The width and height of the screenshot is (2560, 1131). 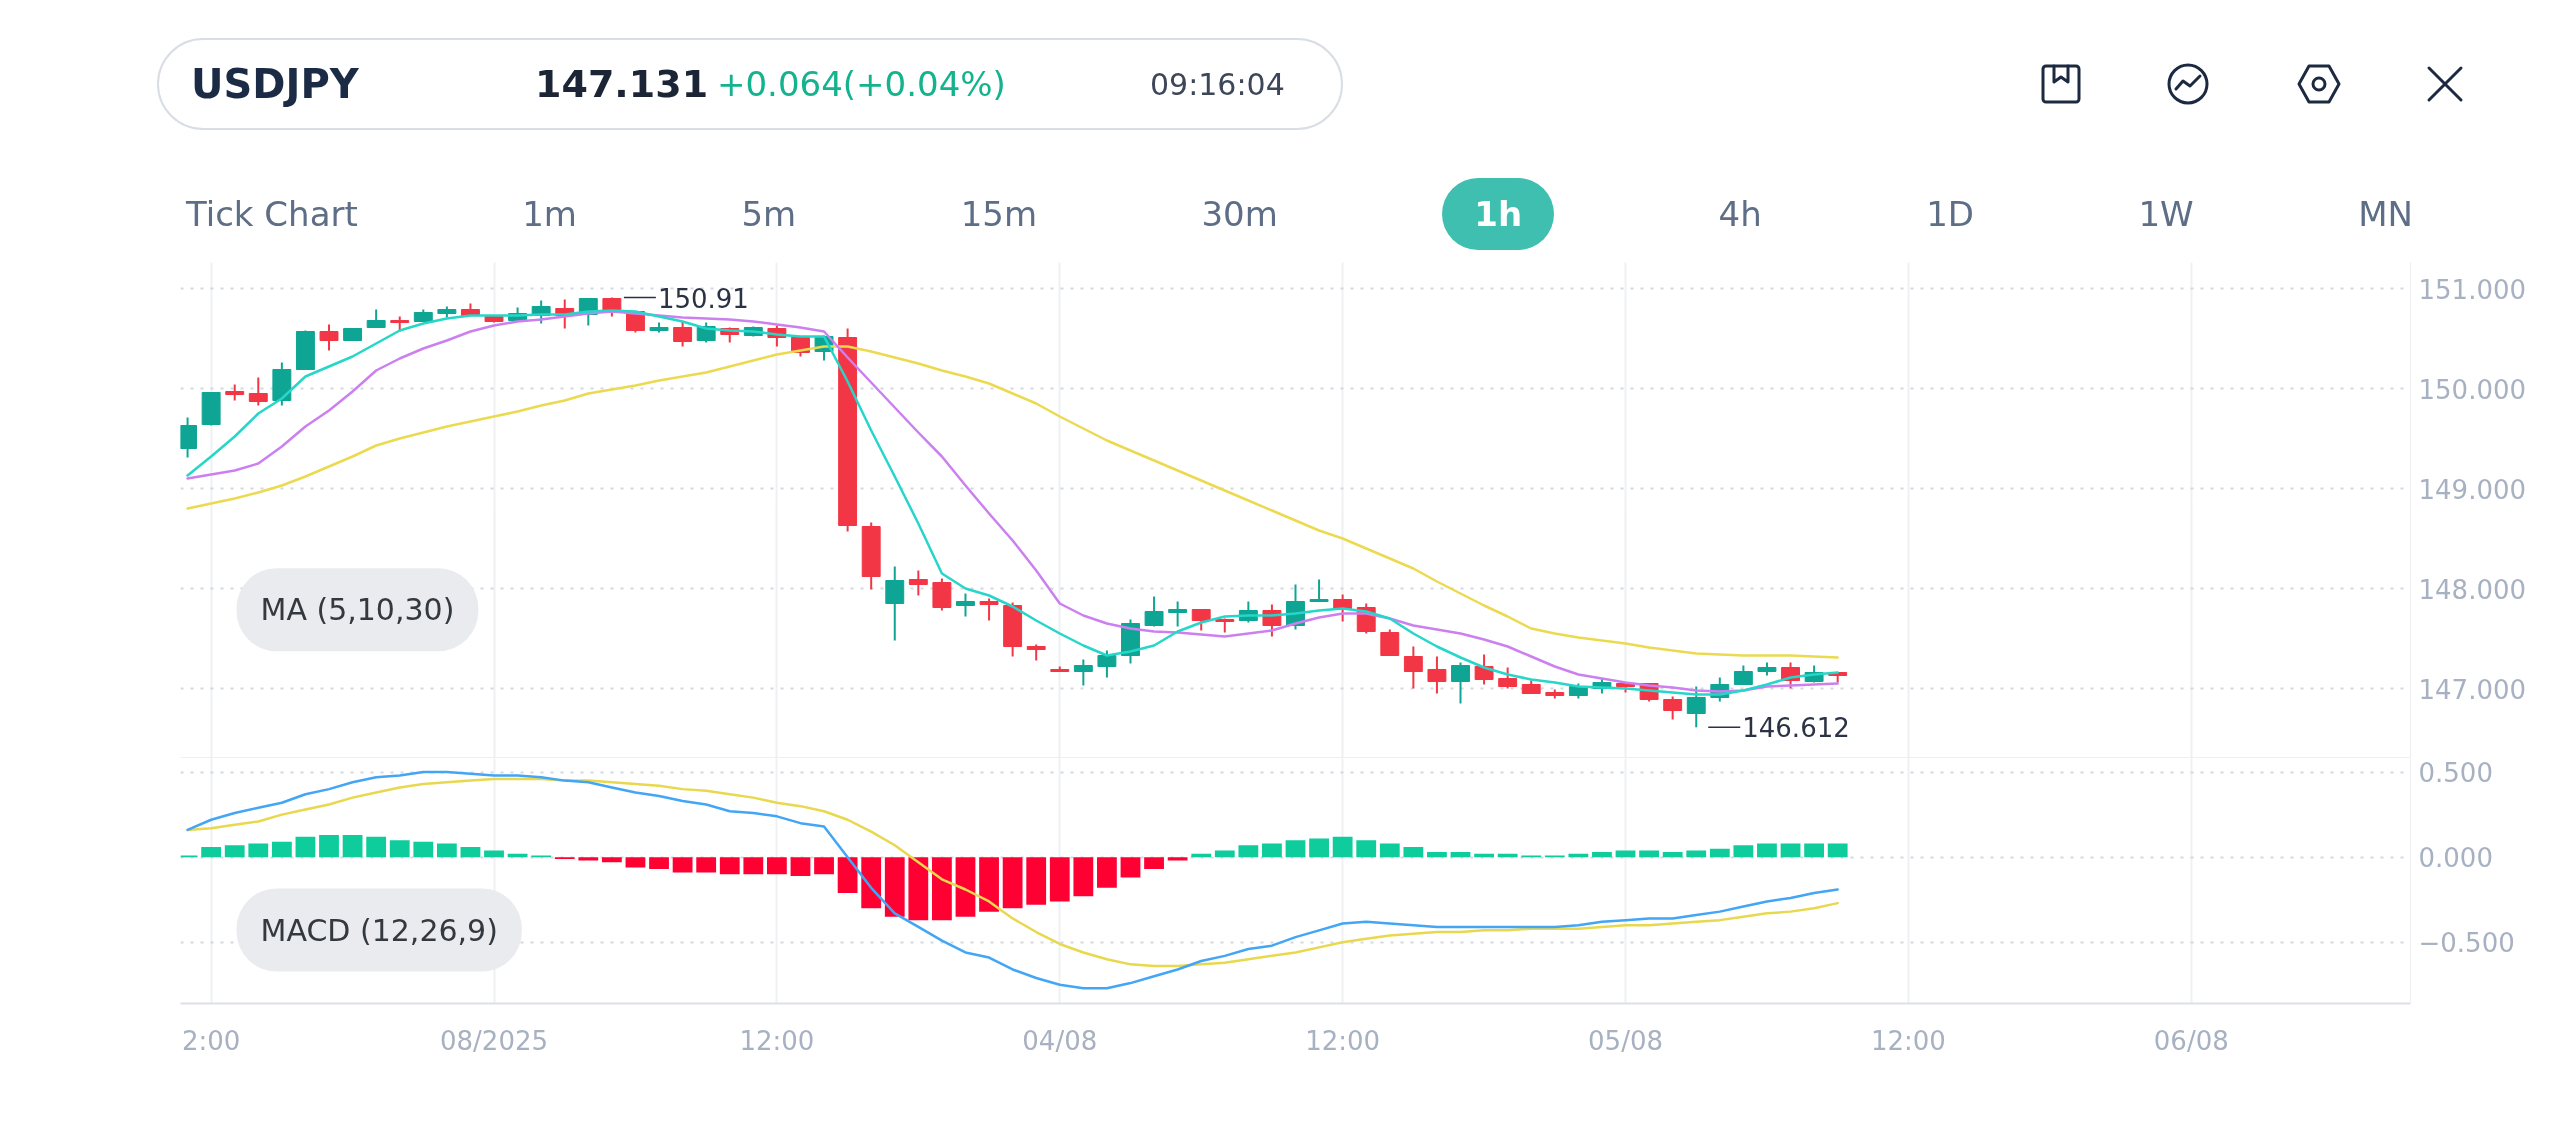 What do you see at coordinates (861, 84) in the screenshot?
I see `text: +0.064(+0.04%)` at bounding box center [861, 84].